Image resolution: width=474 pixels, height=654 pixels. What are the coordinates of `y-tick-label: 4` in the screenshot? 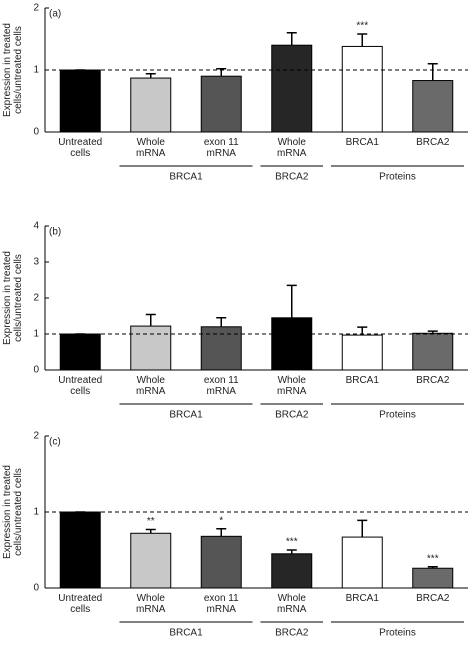 It's located at (36, 226).